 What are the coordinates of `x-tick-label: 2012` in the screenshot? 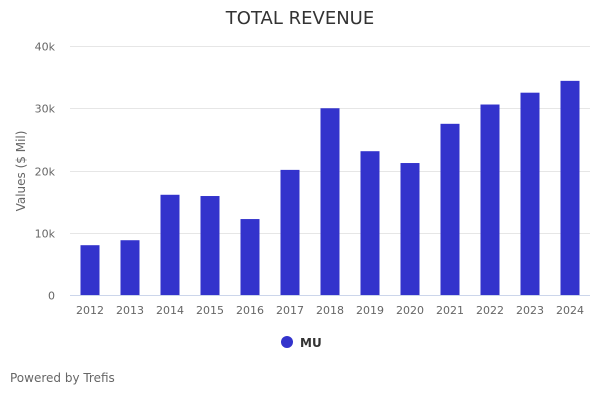 It's located at (90, 310).